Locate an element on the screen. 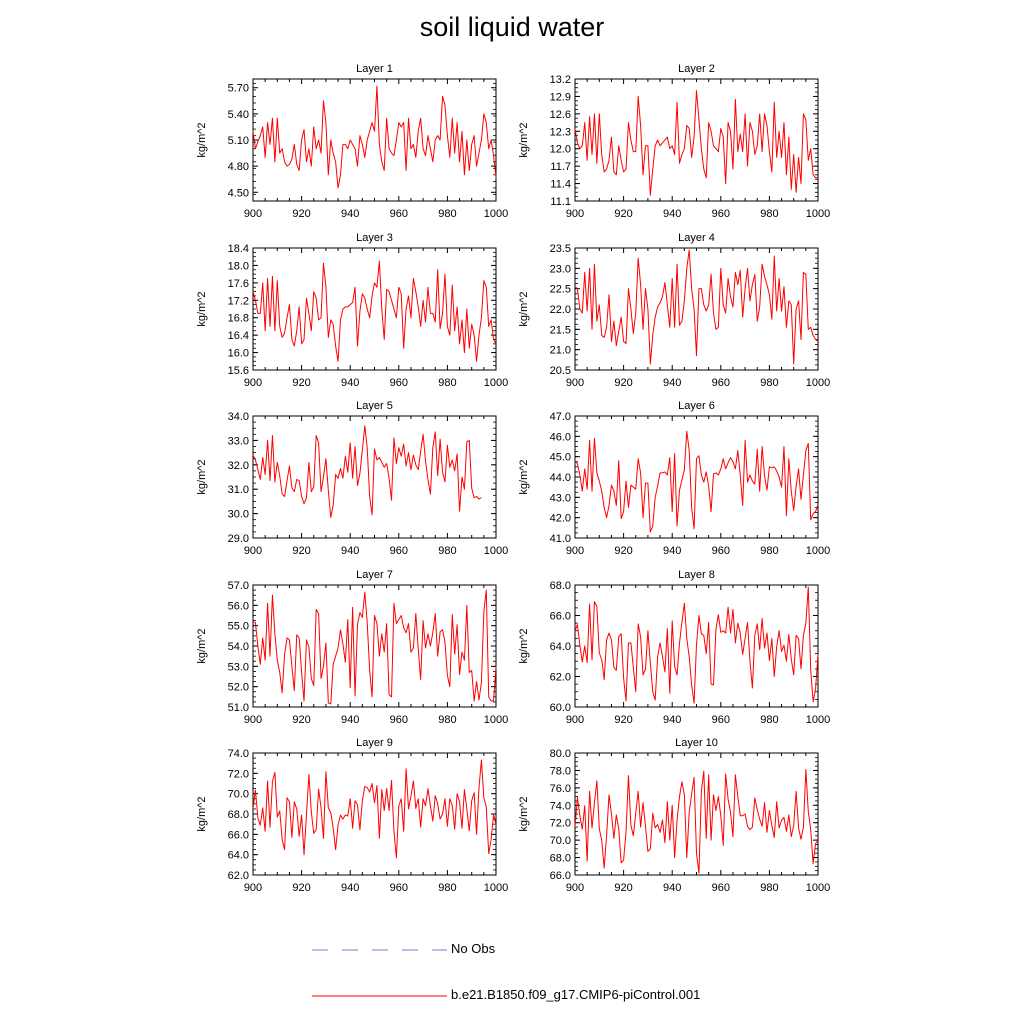  layer7-x-tick-label: 1000 is located at coordinates (496, 720).